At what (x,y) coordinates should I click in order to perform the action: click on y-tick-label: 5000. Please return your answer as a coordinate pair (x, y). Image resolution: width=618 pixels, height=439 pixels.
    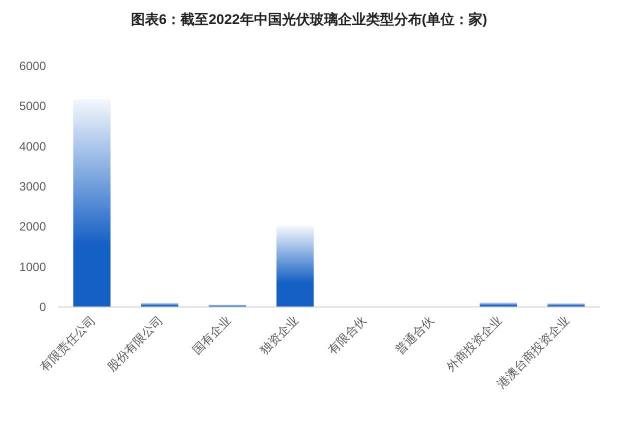
    Looking at the image, I should click on (32, 106).